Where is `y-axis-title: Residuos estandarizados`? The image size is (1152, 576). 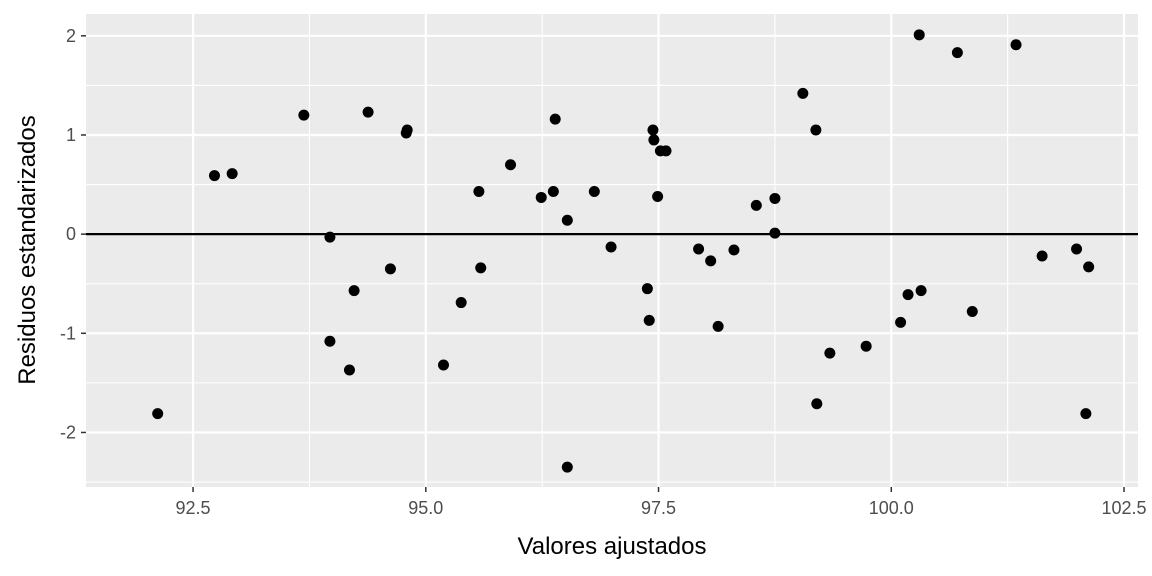 y-axis-title: Residuos estandarizados is located at coordinates (27, 250).